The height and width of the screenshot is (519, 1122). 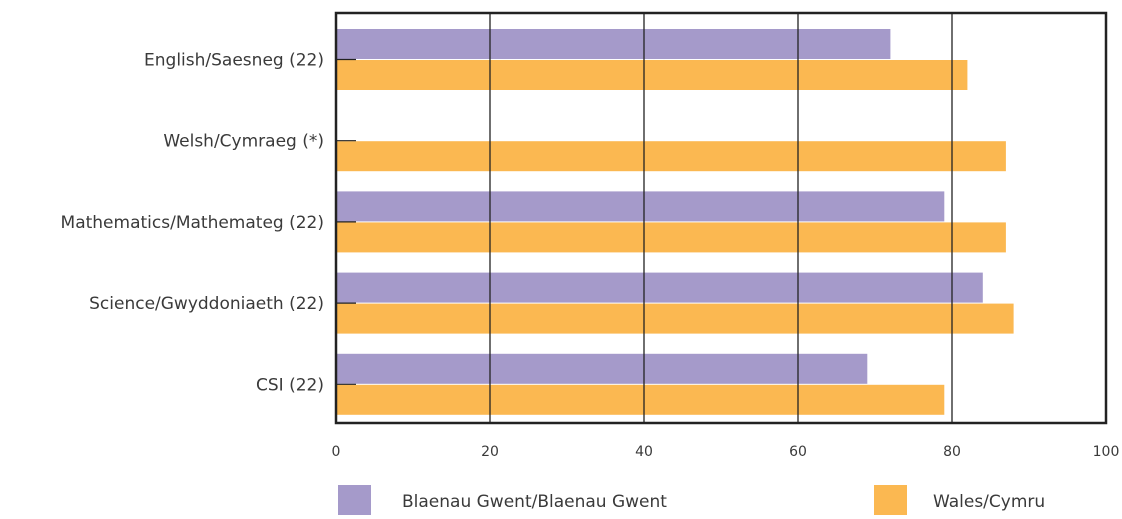 I want to click on category-label-3: Science/Gwyddoniaeth (22), so click(x=206, y=304).